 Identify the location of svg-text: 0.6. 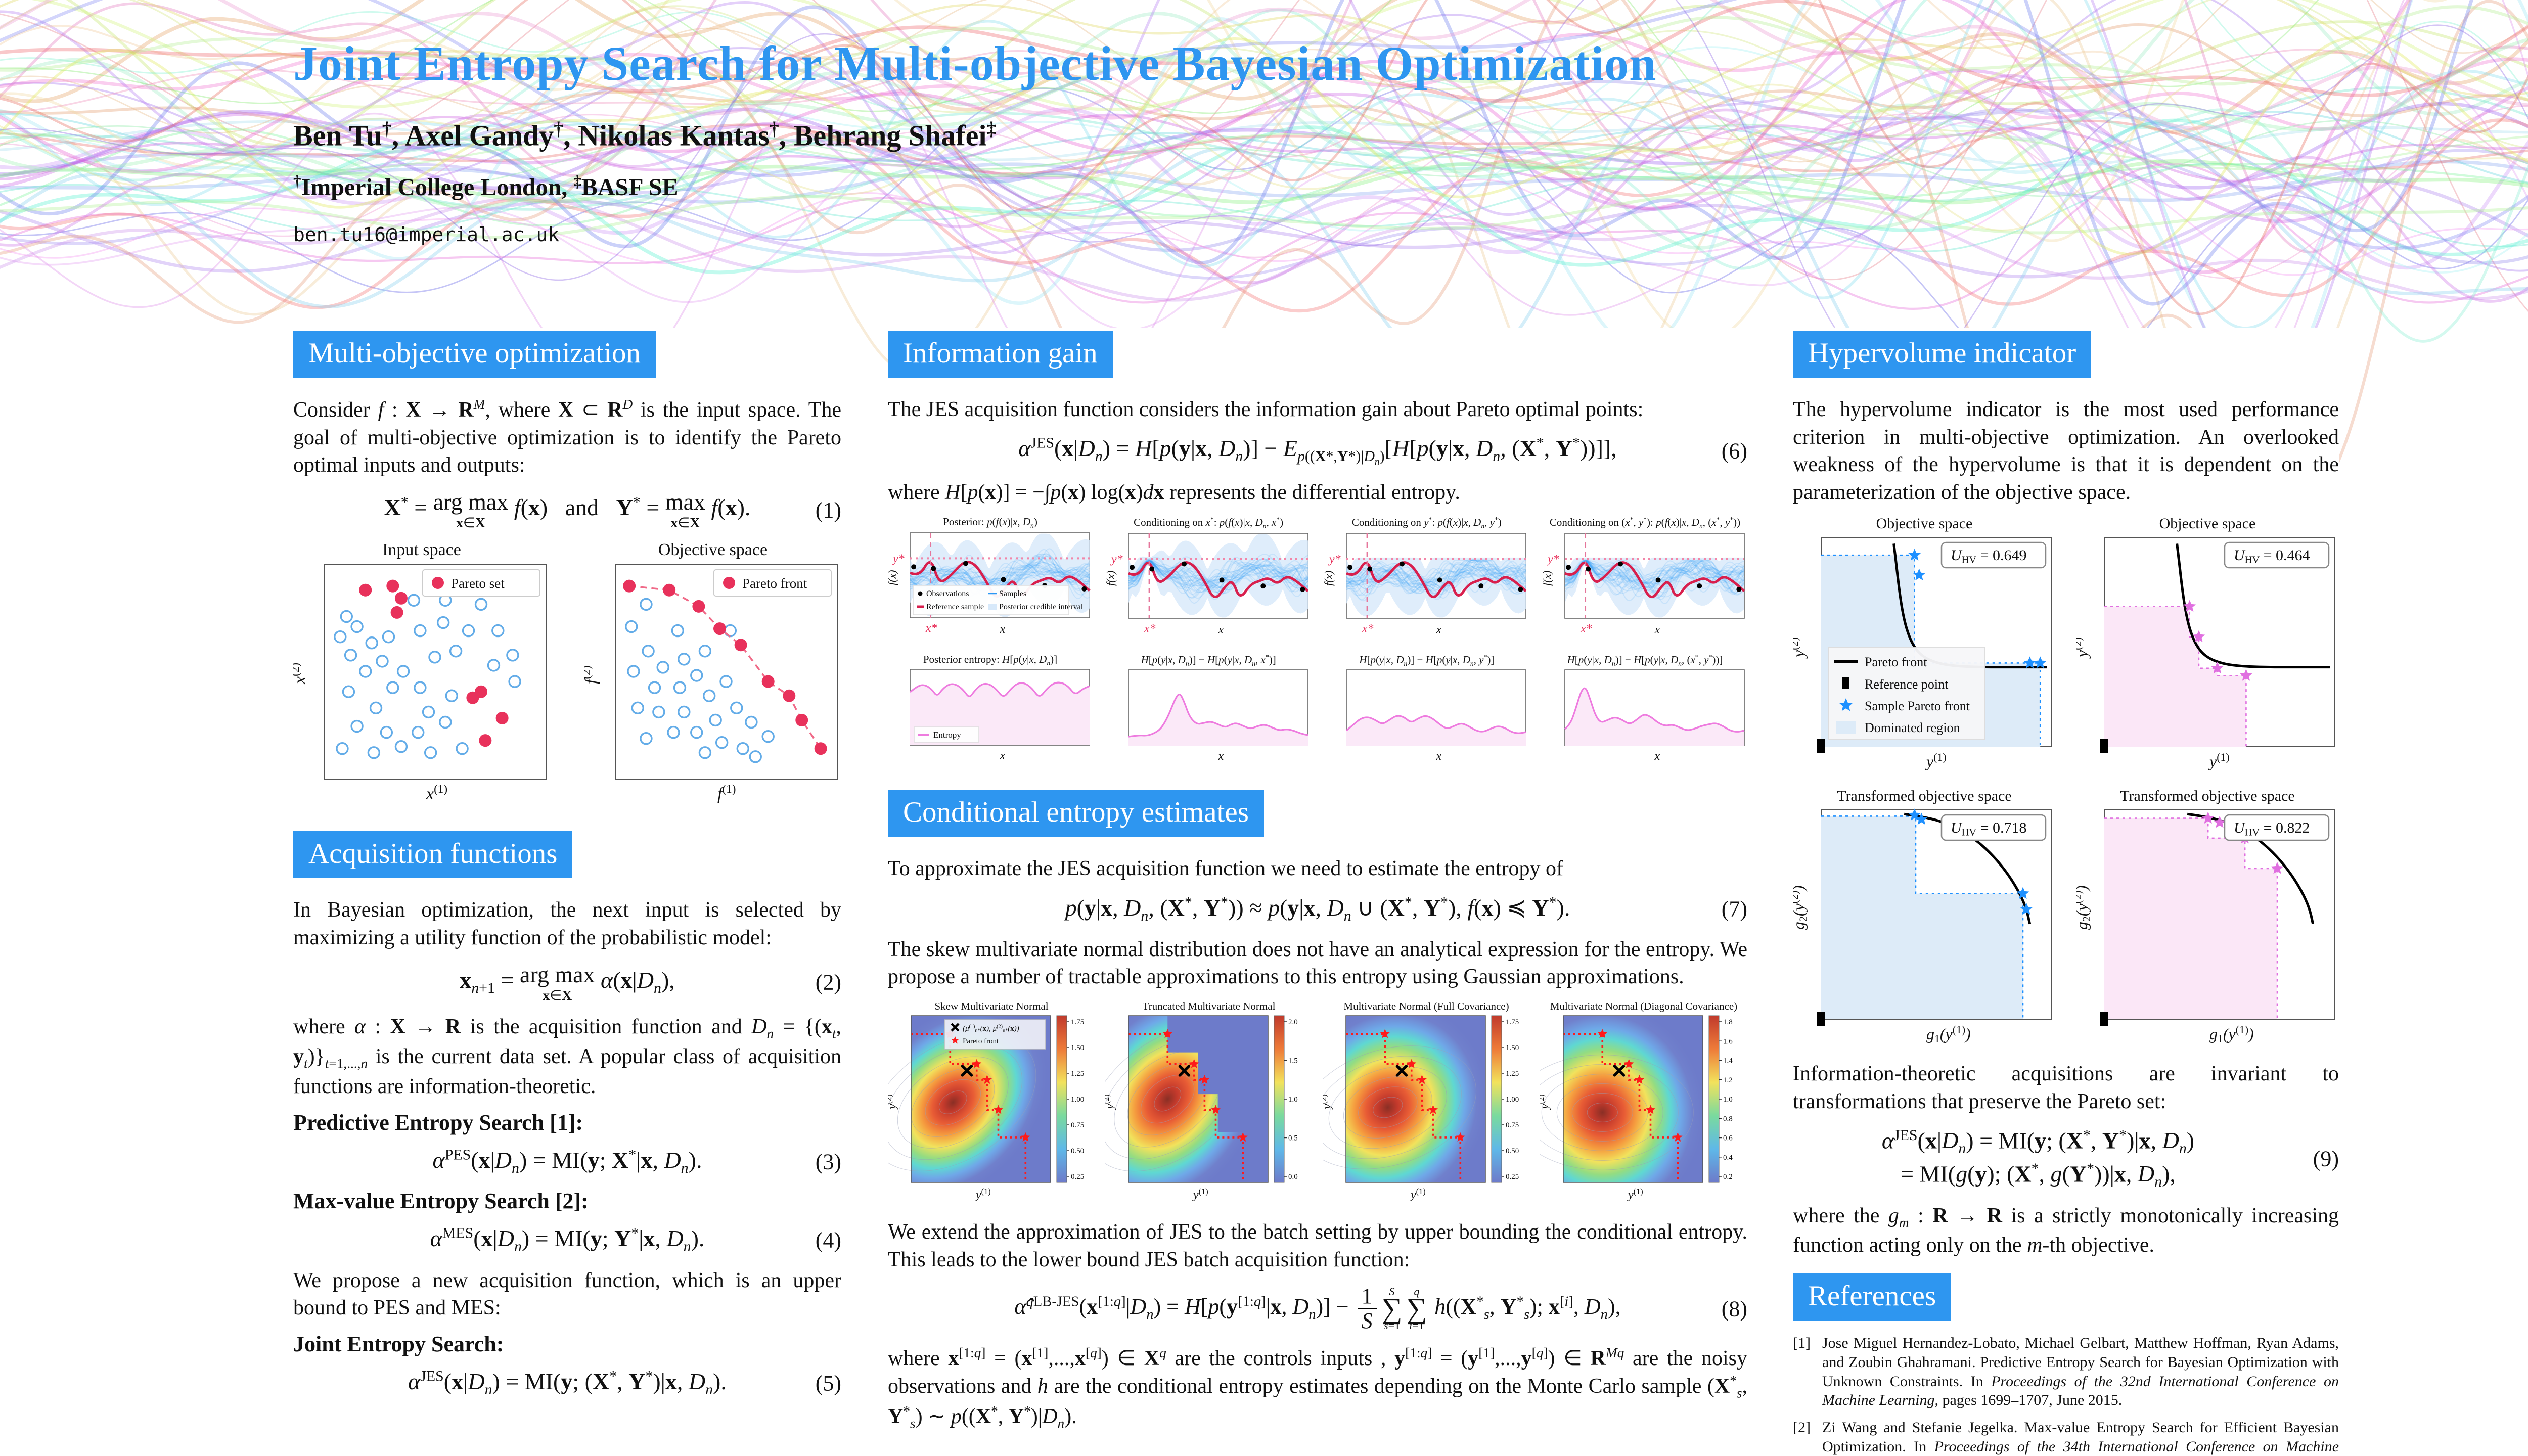
(1728, 1138).